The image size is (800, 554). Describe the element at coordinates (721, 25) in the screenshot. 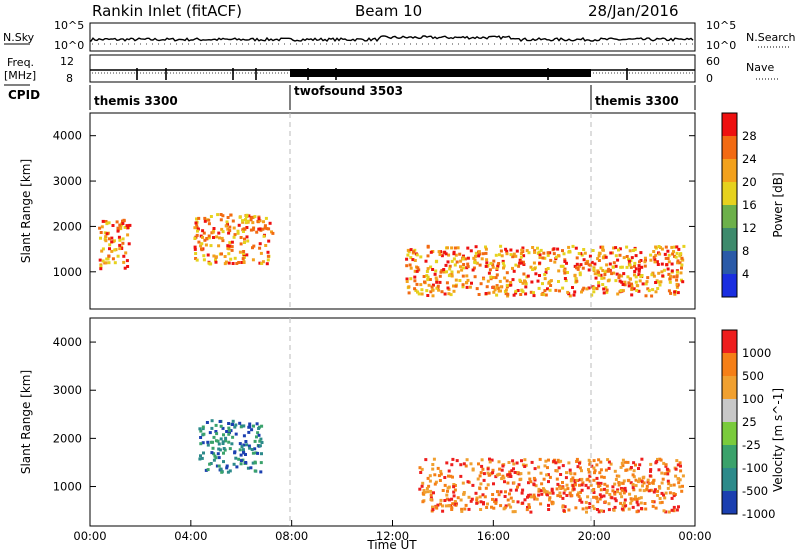

I see `noise-tick-high-right: 10^5` at that location.